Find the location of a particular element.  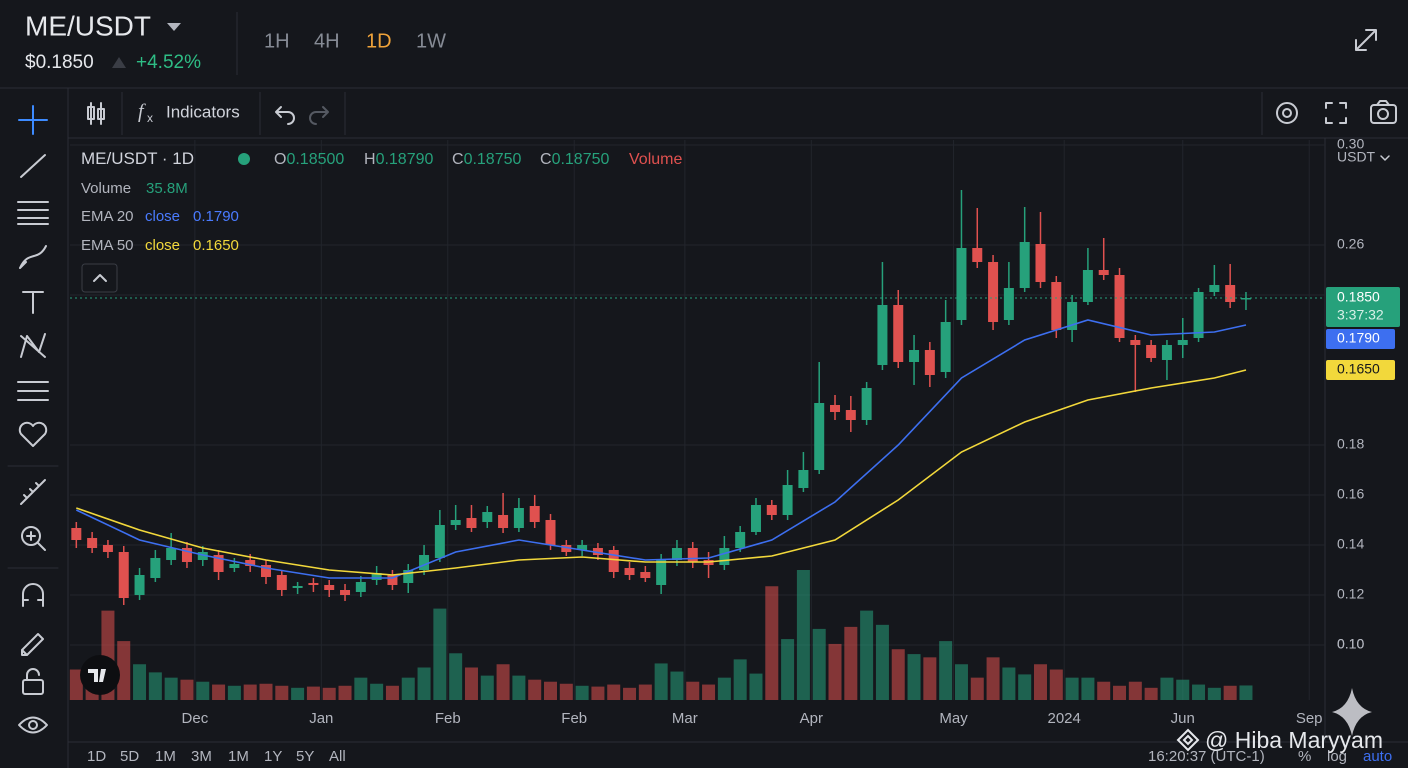

indicators-icon: x is located at coordinates (150, 118).